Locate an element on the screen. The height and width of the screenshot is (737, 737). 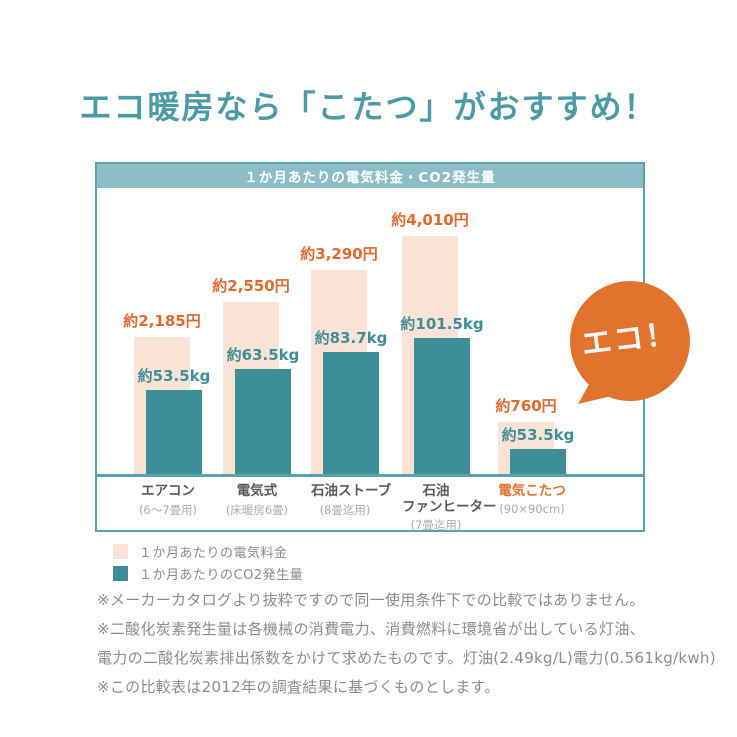
legend-item: １か月あたりのCO2発生量 is located at coordinates (208, 573).